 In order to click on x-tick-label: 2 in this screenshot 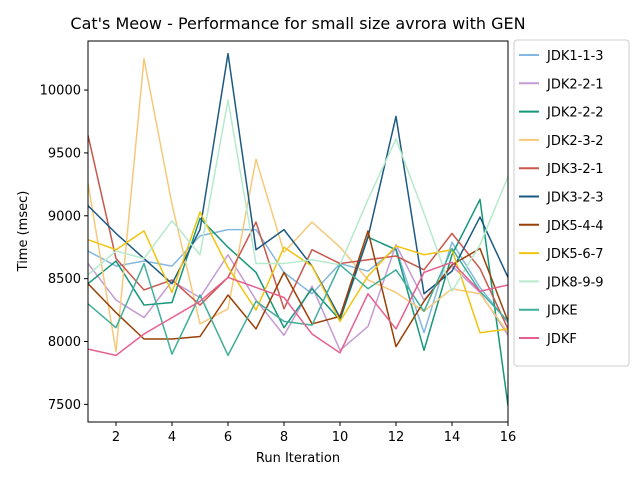, I will do `click(116, 437)`.